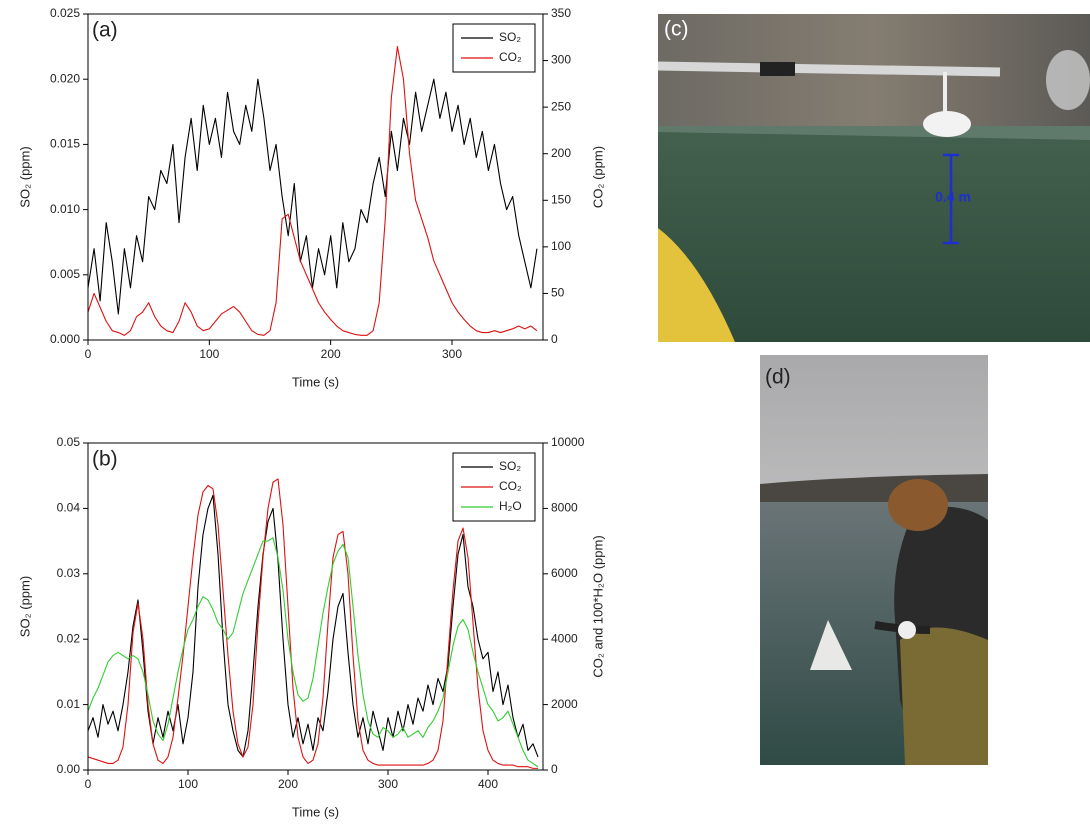  What do you see at coordinates (561, 60) in the screenshot?
I see `y2-tick-label: 300` at bounding box center [561, 60].